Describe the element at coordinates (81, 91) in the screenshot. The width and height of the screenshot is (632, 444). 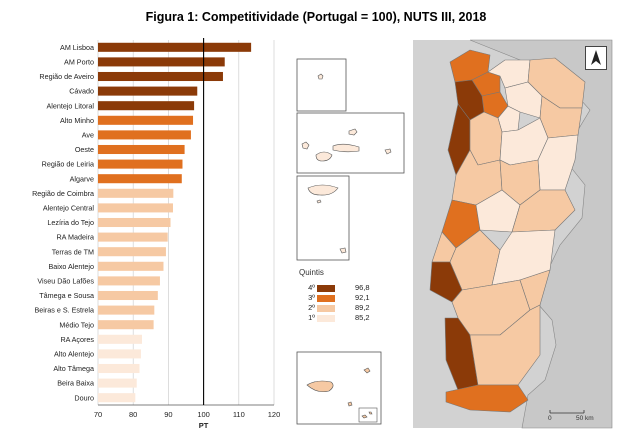
I see `category-label: Cávado` at that location.